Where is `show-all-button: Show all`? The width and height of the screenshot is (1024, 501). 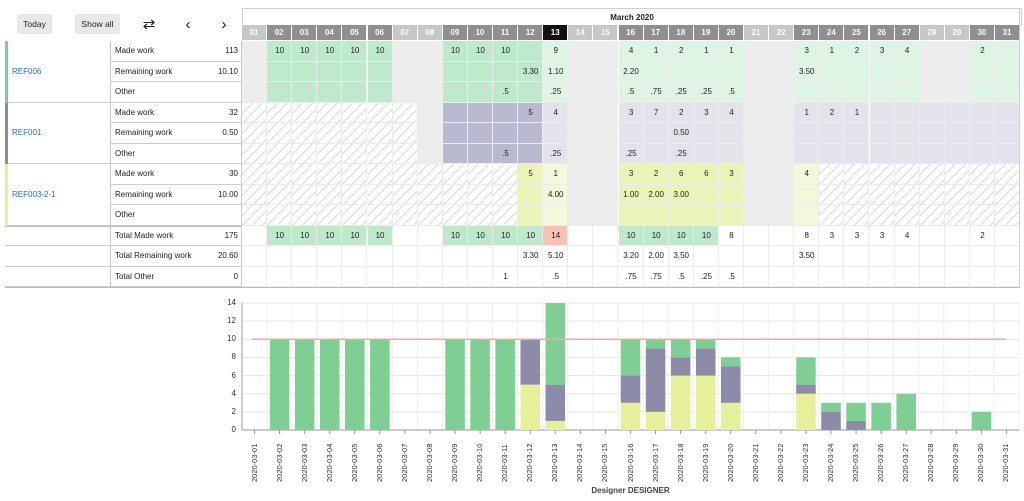
show-all-button: Show all is located at coordinates (97, 24).